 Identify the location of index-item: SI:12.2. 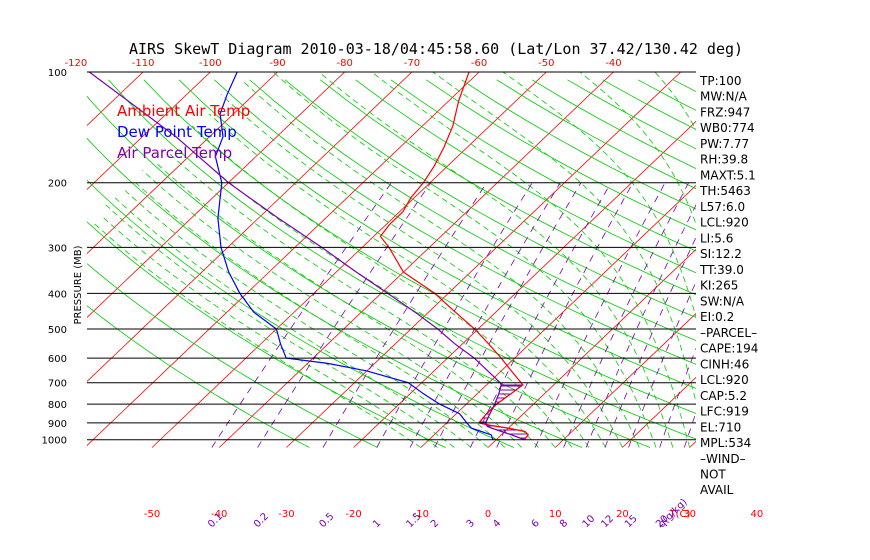
(721, 254).